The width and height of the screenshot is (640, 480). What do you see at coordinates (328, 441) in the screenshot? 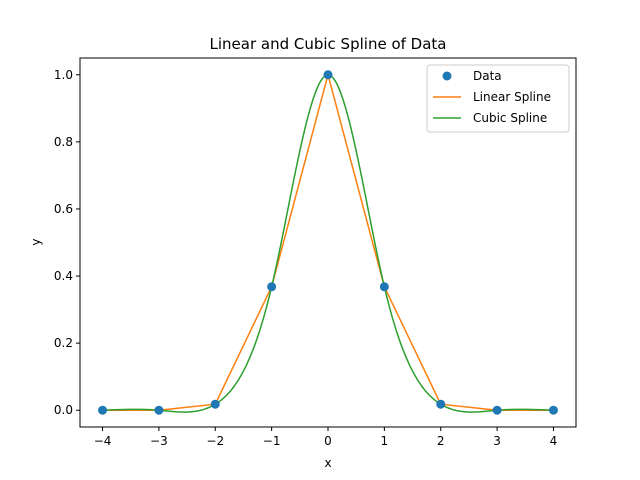
I see `x-tick-label: 0` at bounding box center [328, 441].